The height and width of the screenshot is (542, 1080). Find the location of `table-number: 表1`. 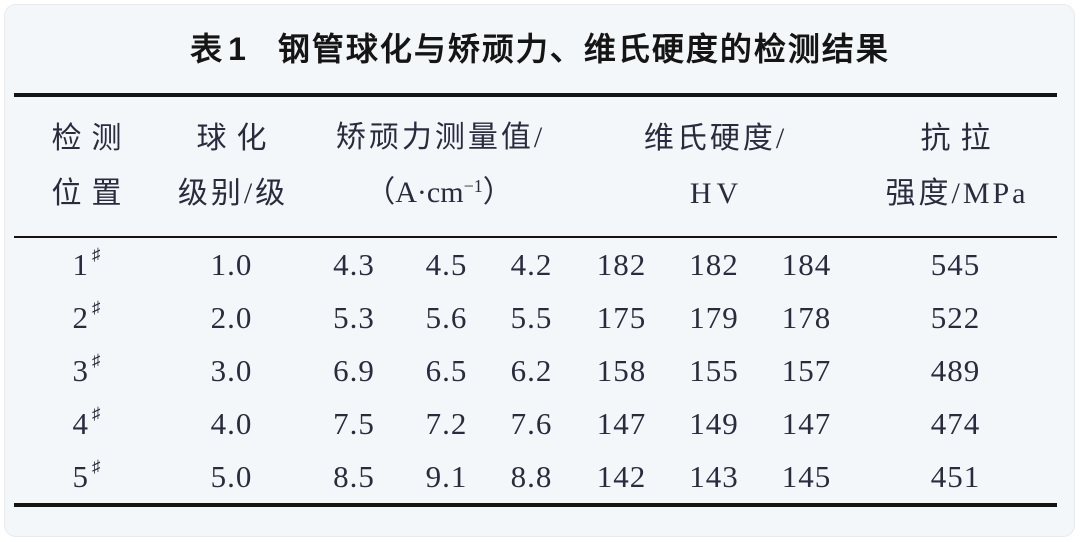

table-number: 表1 is located at coordinates (221, 49).